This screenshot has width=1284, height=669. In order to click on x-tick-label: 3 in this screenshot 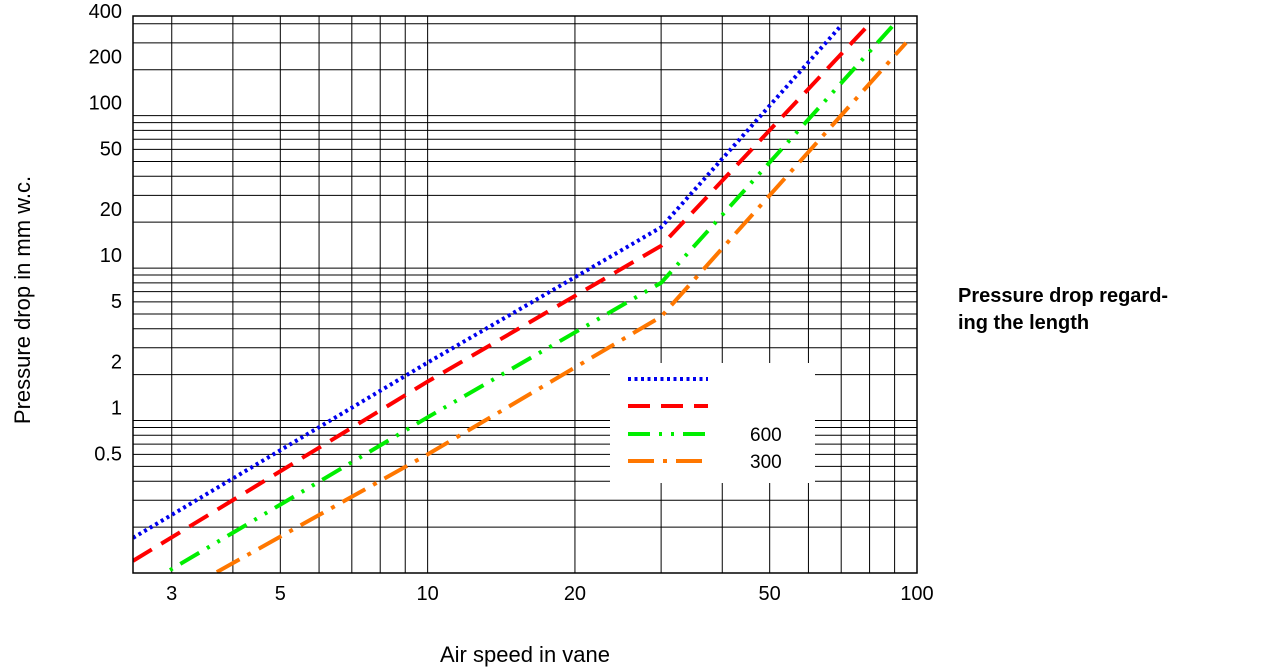, I will do `click(171, 594)`.